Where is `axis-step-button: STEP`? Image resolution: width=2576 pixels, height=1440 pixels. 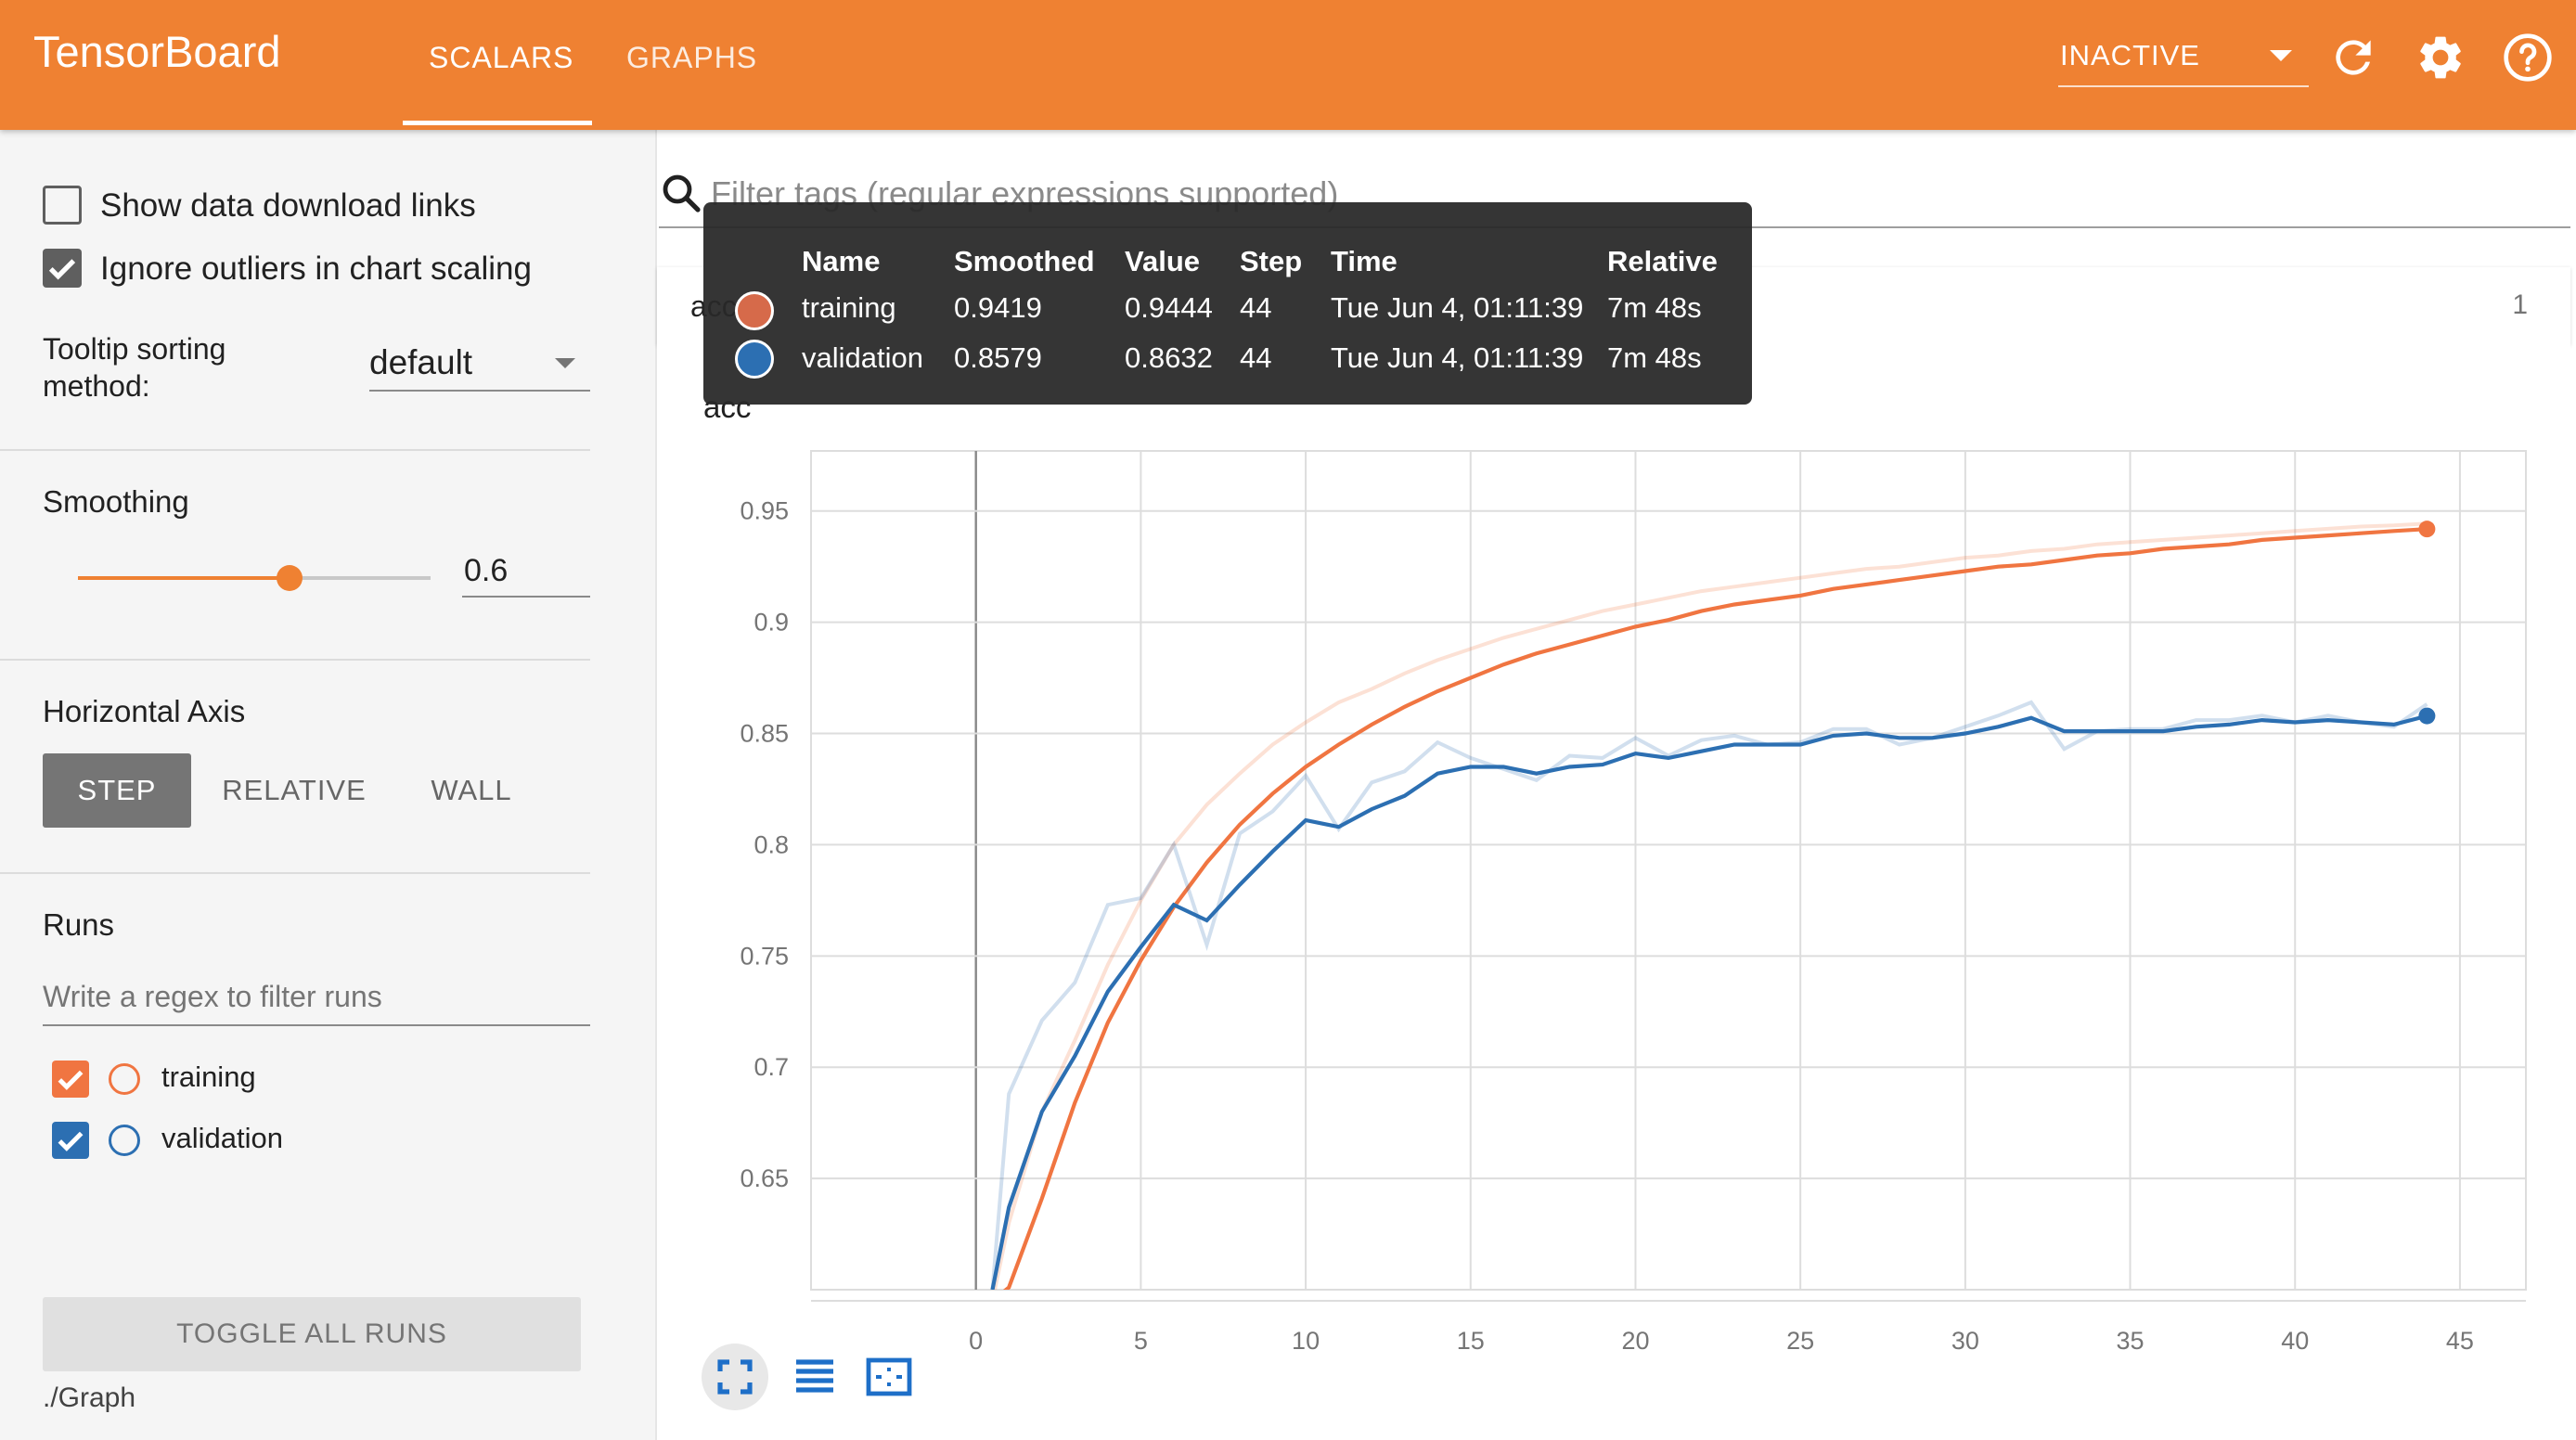 axis-step-button: STEP is located at coordinates (117, 790).